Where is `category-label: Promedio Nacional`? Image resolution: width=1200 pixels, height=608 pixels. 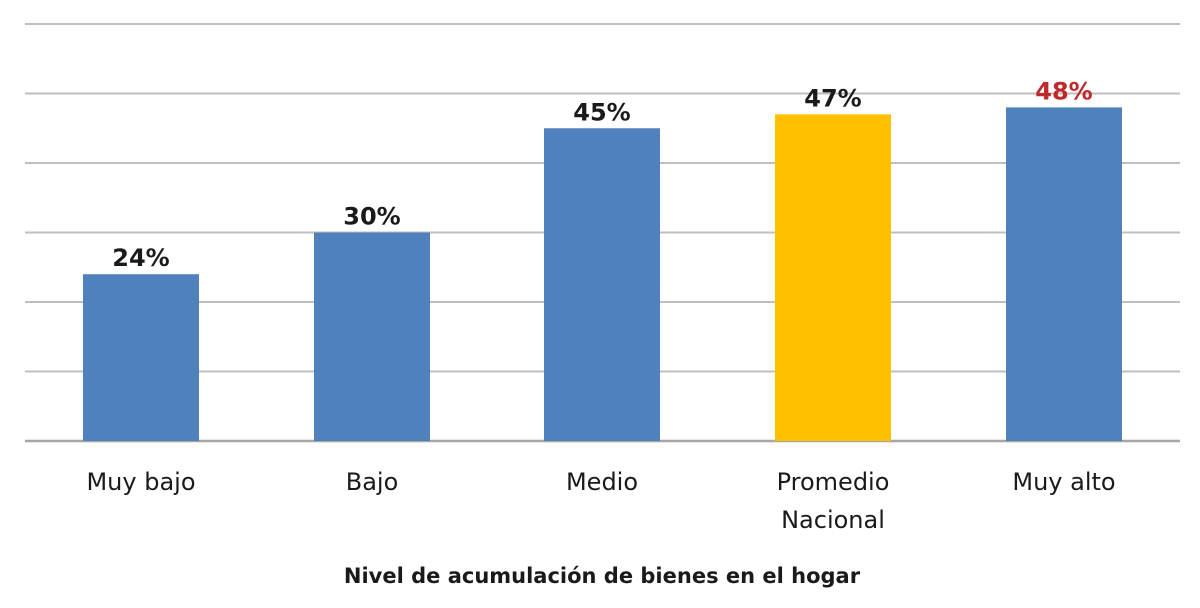
category-label: Promedio Nacional is located at coordinates (833, 501).